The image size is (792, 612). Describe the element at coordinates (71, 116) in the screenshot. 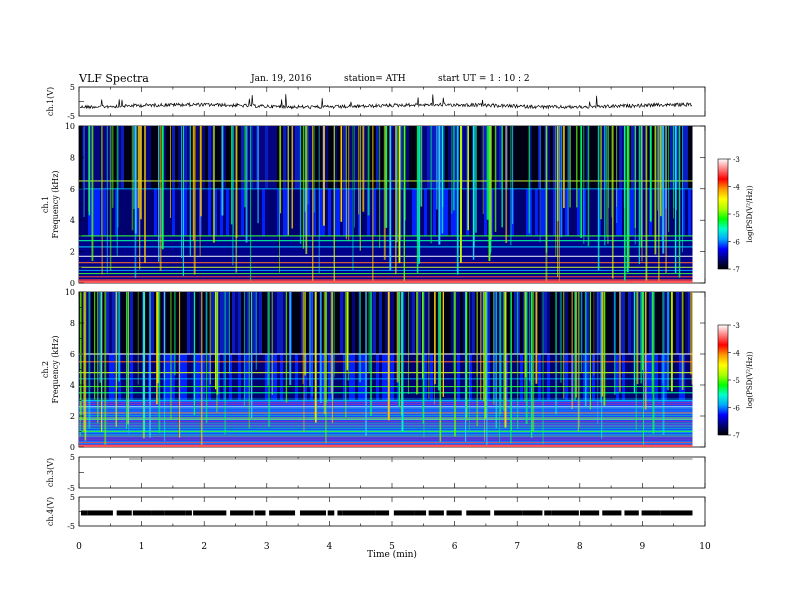

I see `ytick-label-bottom: -5` at that location.